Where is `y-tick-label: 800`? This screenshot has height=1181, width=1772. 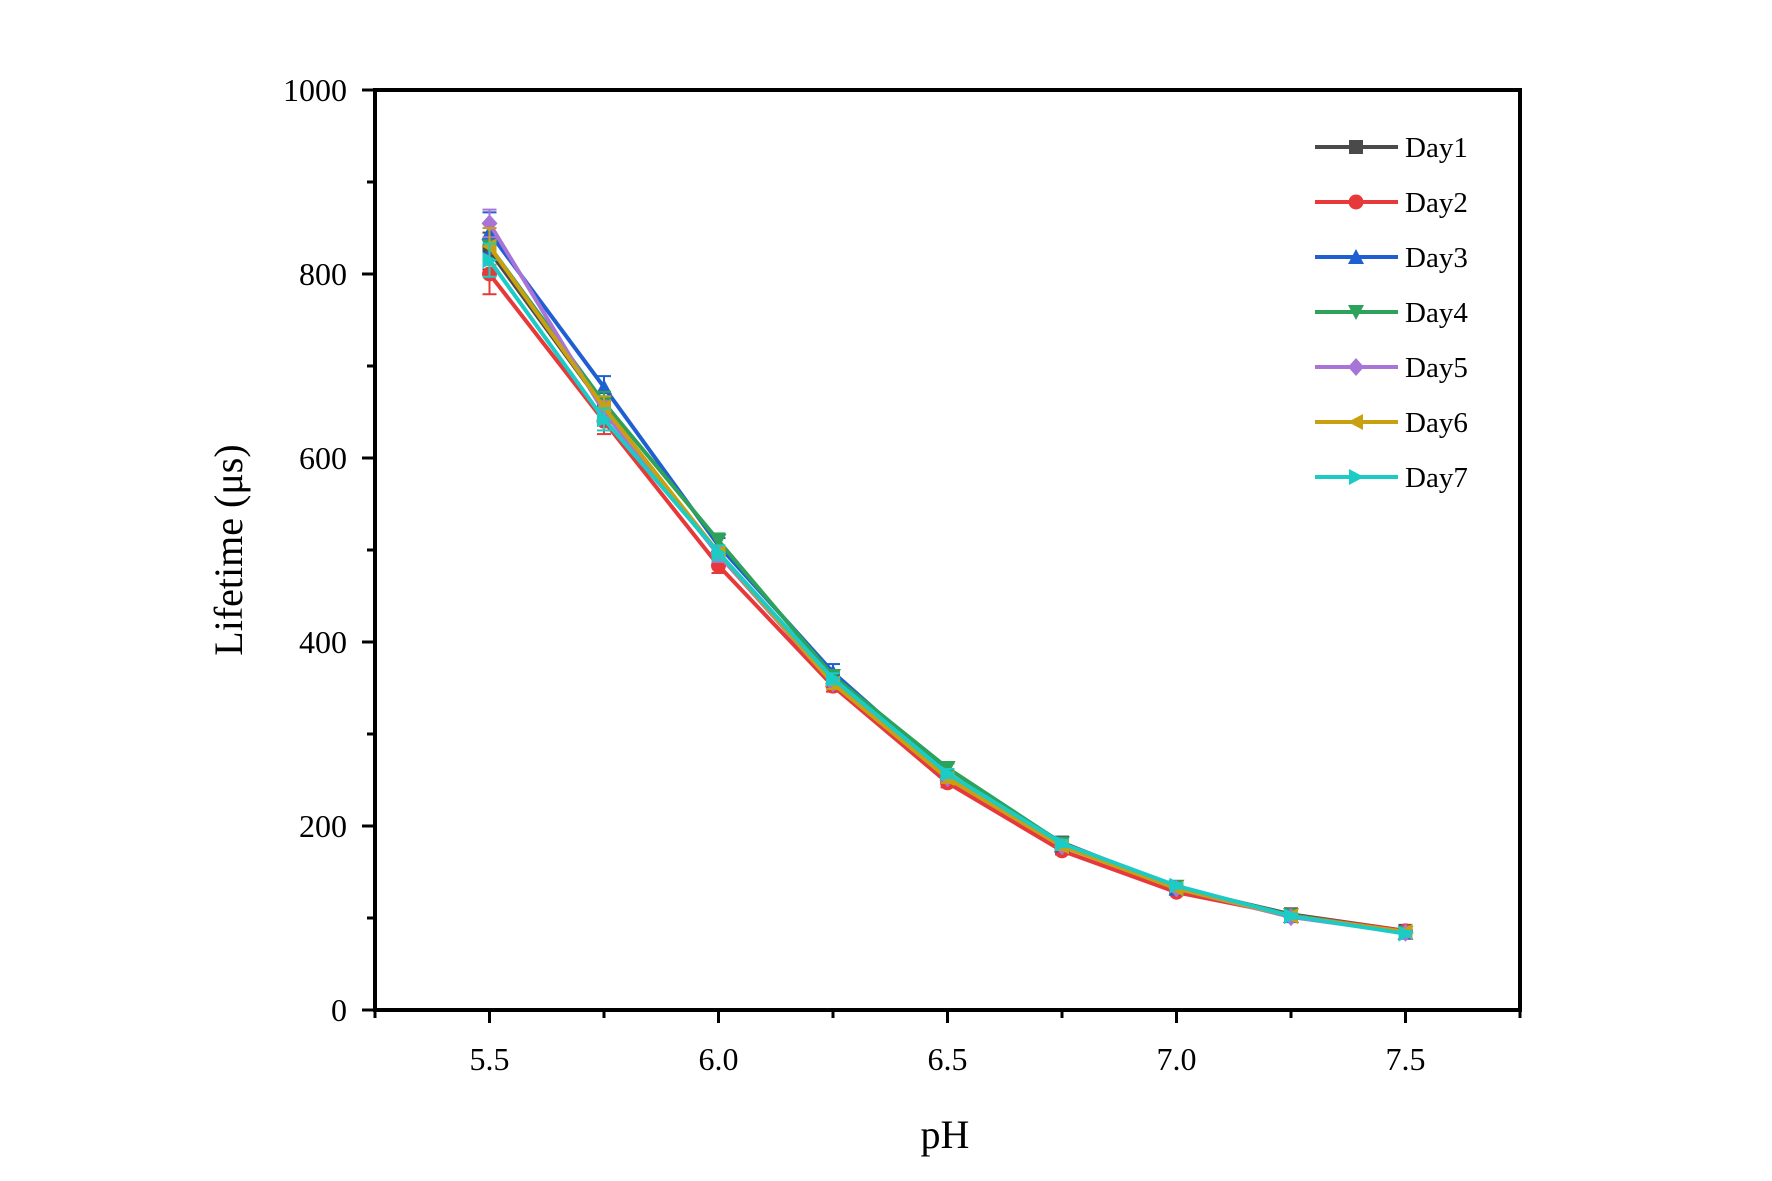
y-tick-label: 800 is located at coordinates (323, 274).